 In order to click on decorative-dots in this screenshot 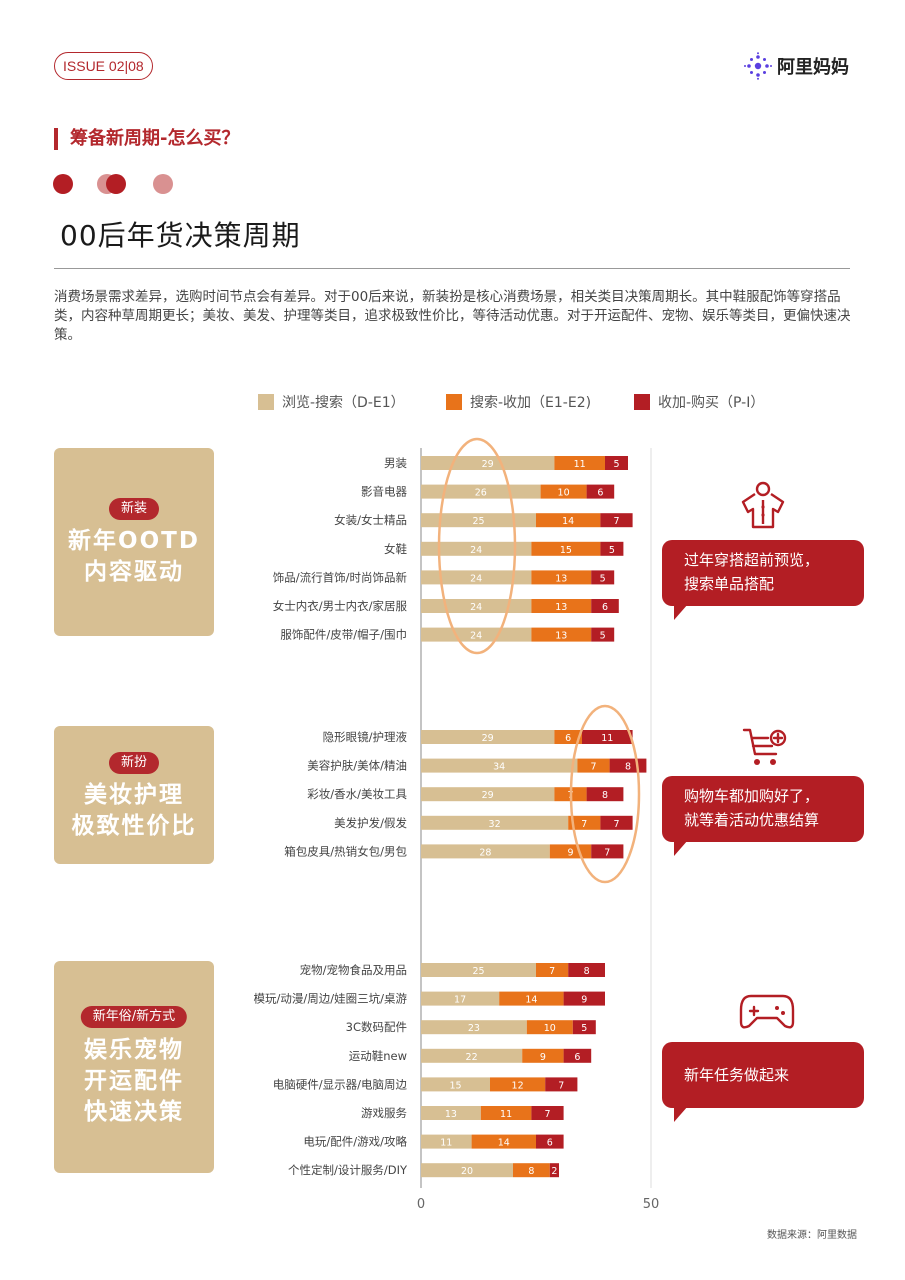, I will do `click(113, 184)`.